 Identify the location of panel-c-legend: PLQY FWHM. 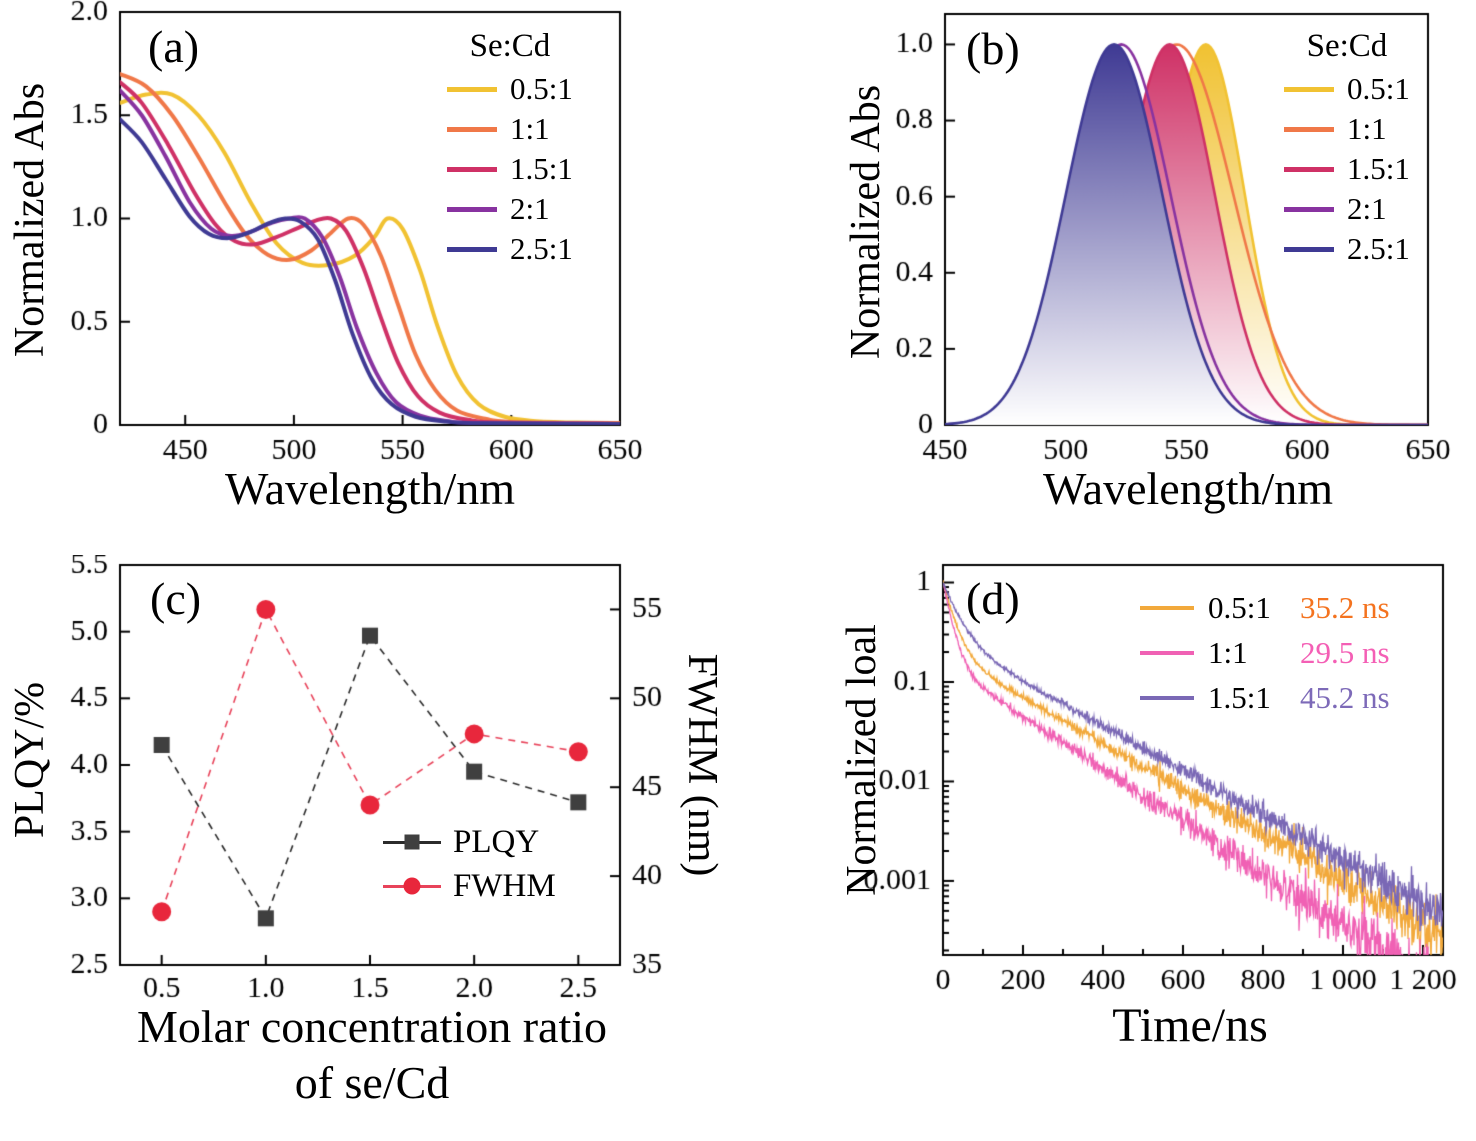
(469, 864).